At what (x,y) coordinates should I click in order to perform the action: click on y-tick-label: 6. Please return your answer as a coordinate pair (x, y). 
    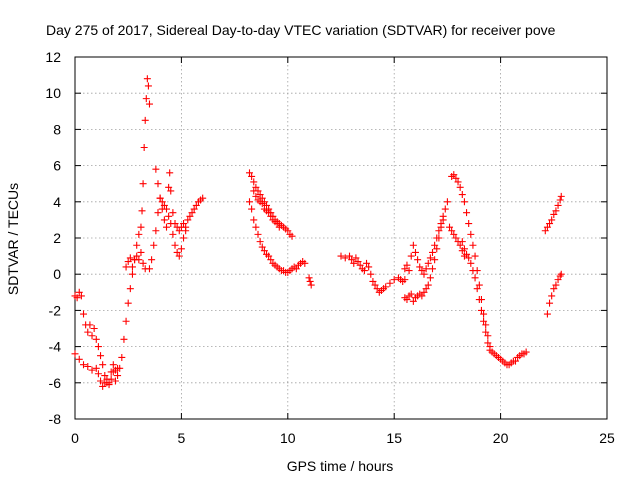
    Looking at the image, I should click on (57, 166).